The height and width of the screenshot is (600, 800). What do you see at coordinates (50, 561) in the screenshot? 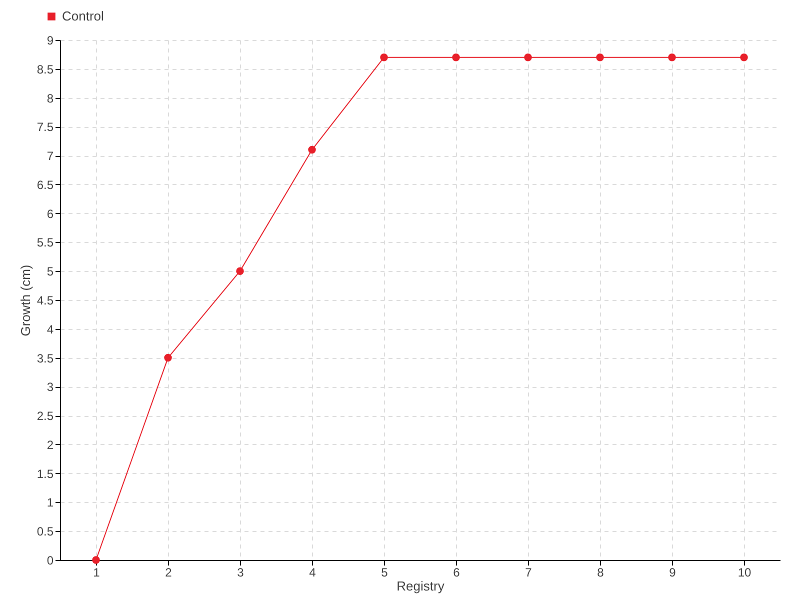
I see `y-tick-label: 0` at bounding box center [50, 561].